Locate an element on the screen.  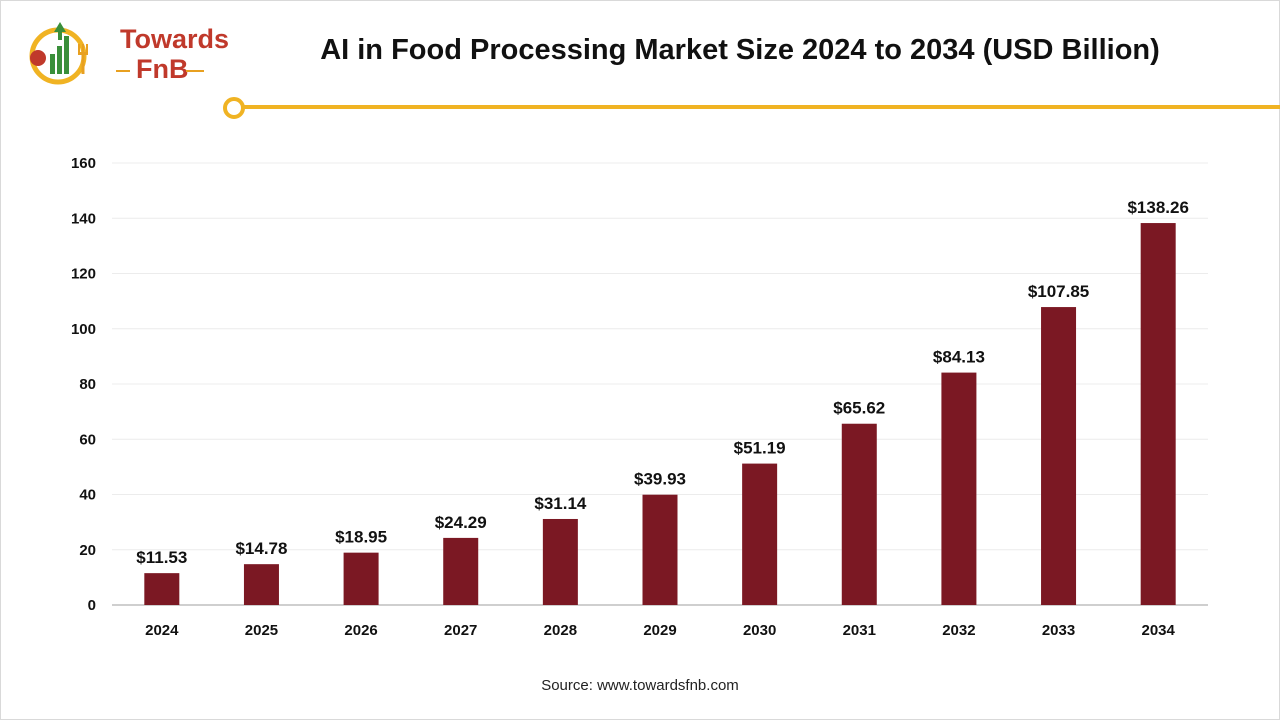
y-tick-label: 60 is located at coordinates (87, 439).